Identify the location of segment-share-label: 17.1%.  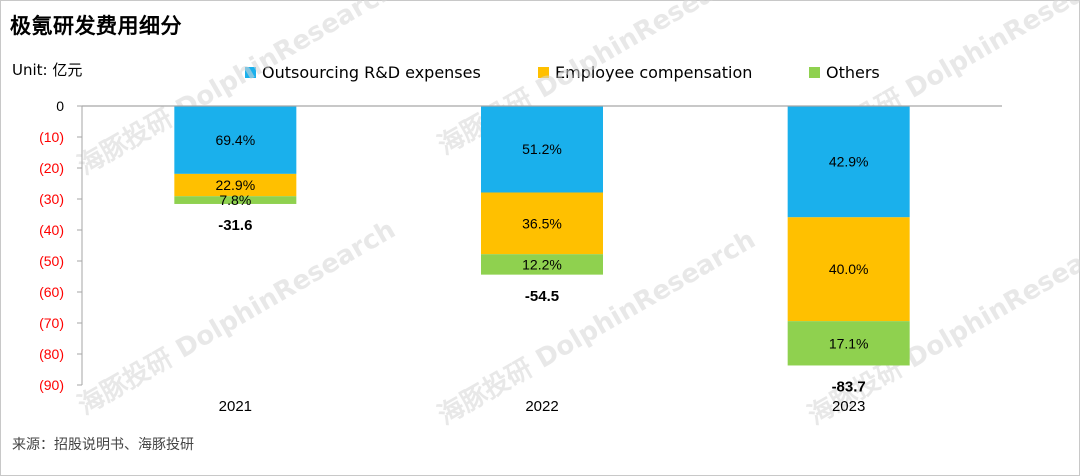
(849, 343).